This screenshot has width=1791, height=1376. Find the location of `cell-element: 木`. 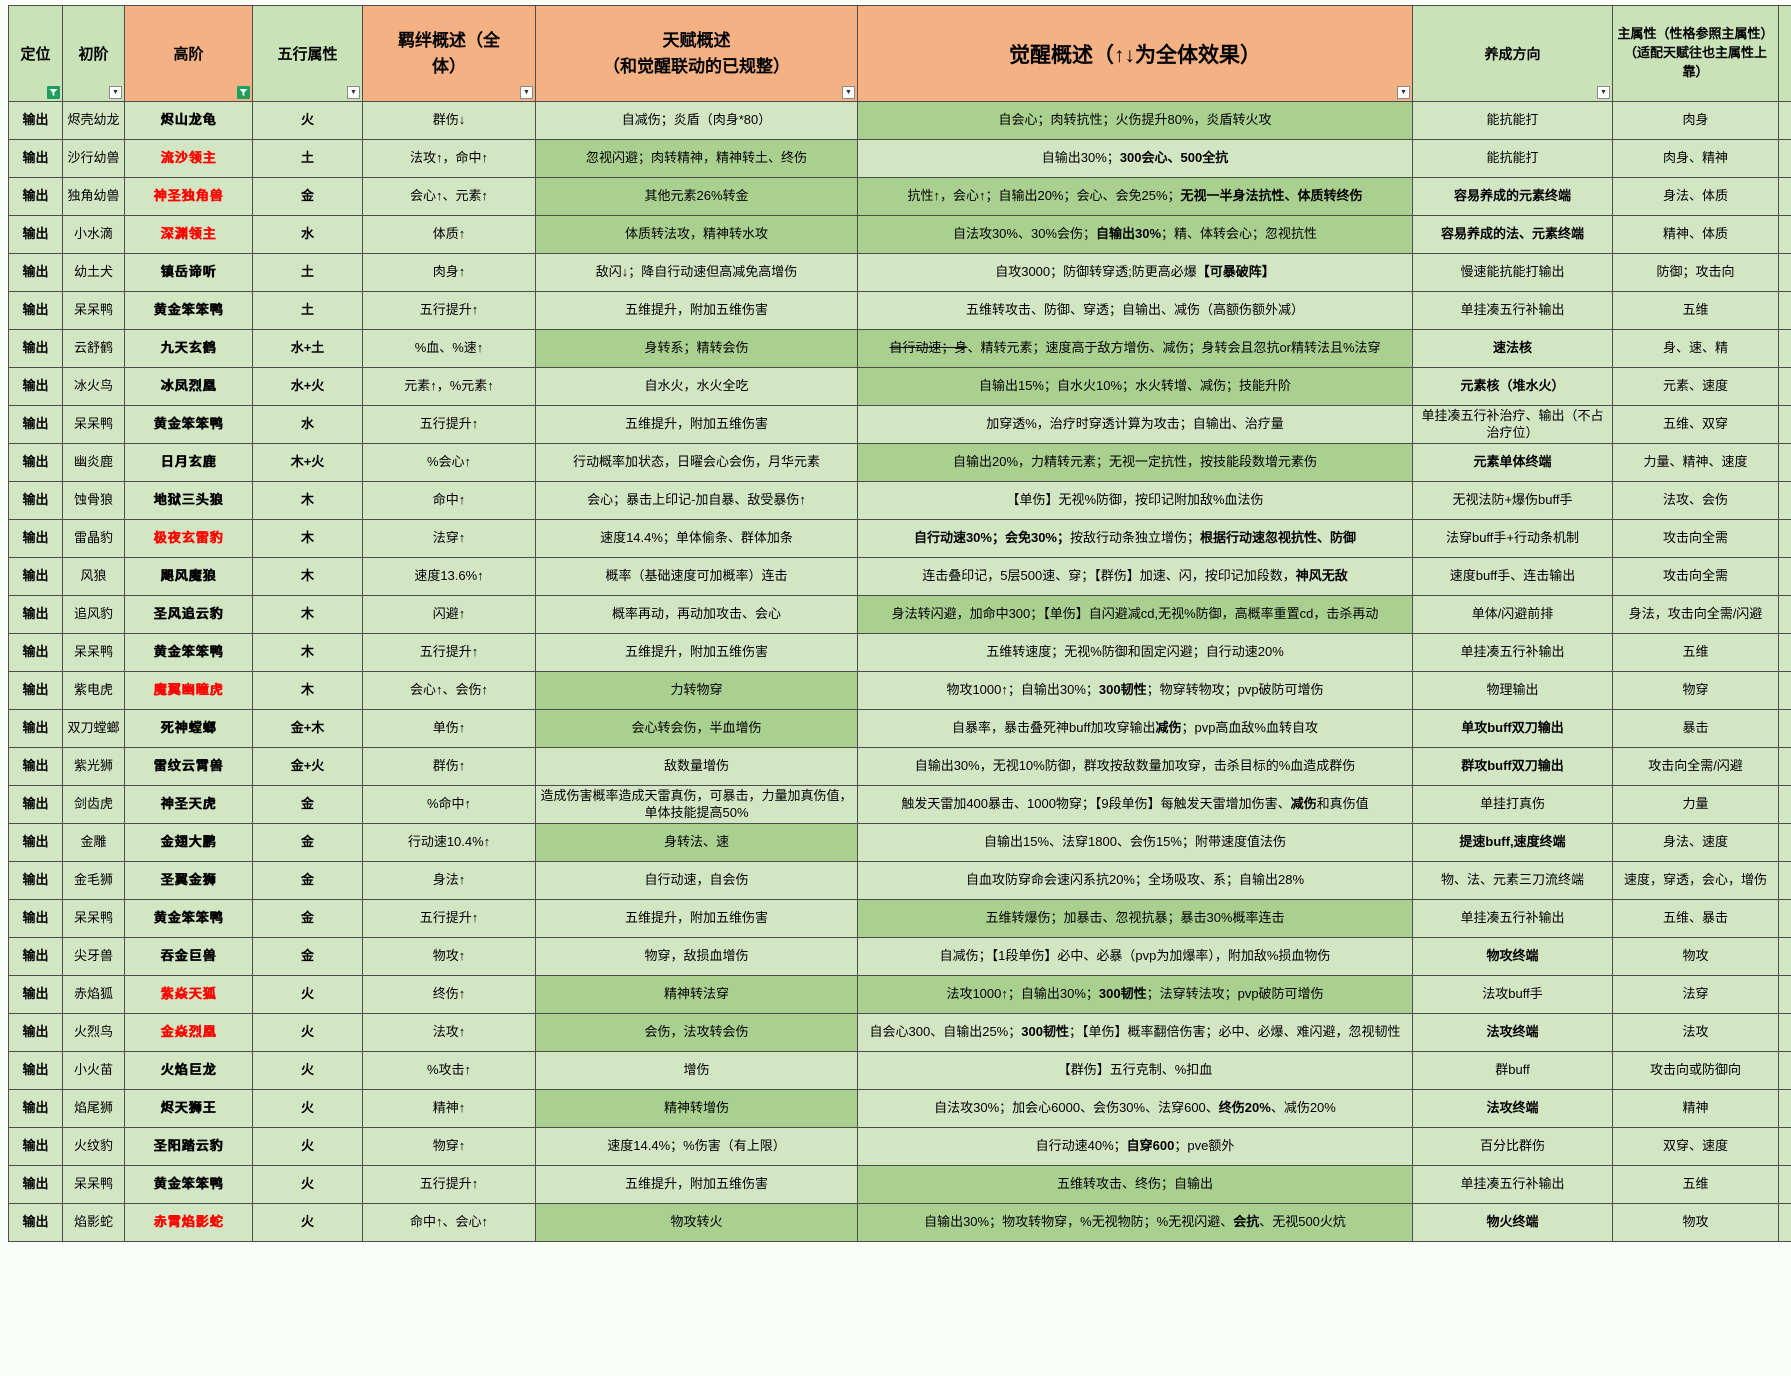

cell-element: 木 is located at coordinates (307, 538).